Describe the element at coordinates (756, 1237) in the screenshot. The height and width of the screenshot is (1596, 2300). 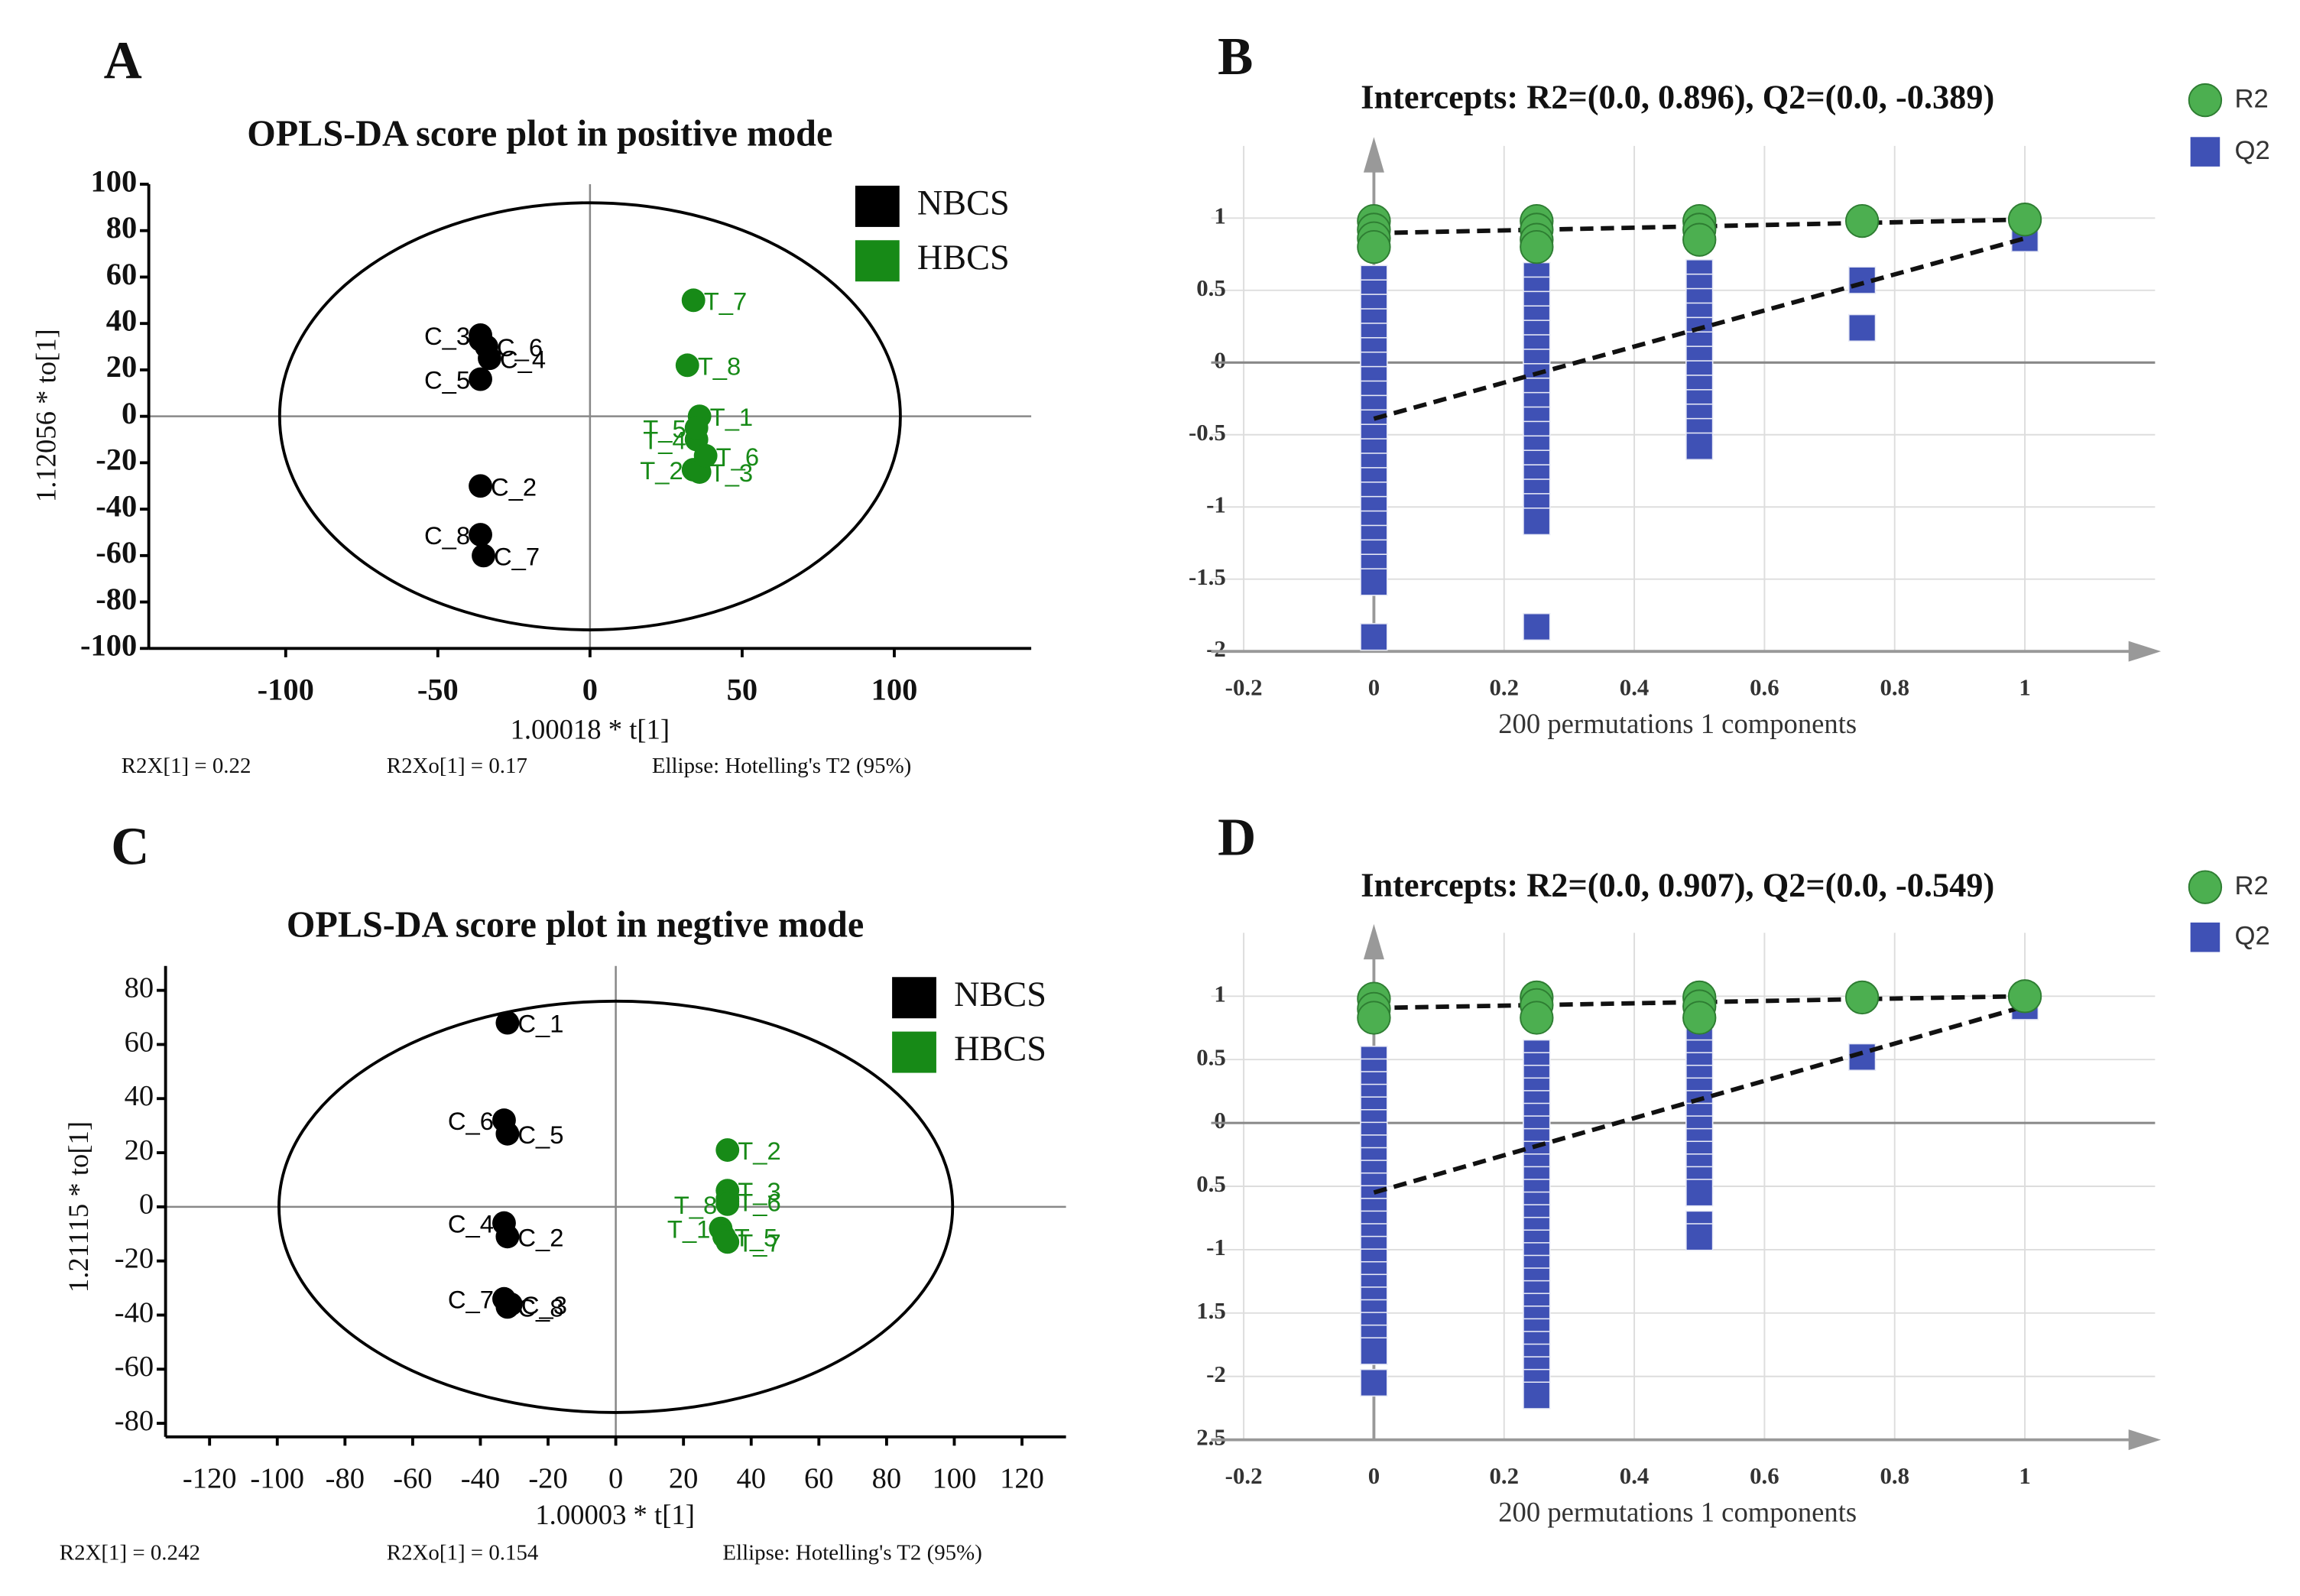
I see `point-label: T_5` at that location.